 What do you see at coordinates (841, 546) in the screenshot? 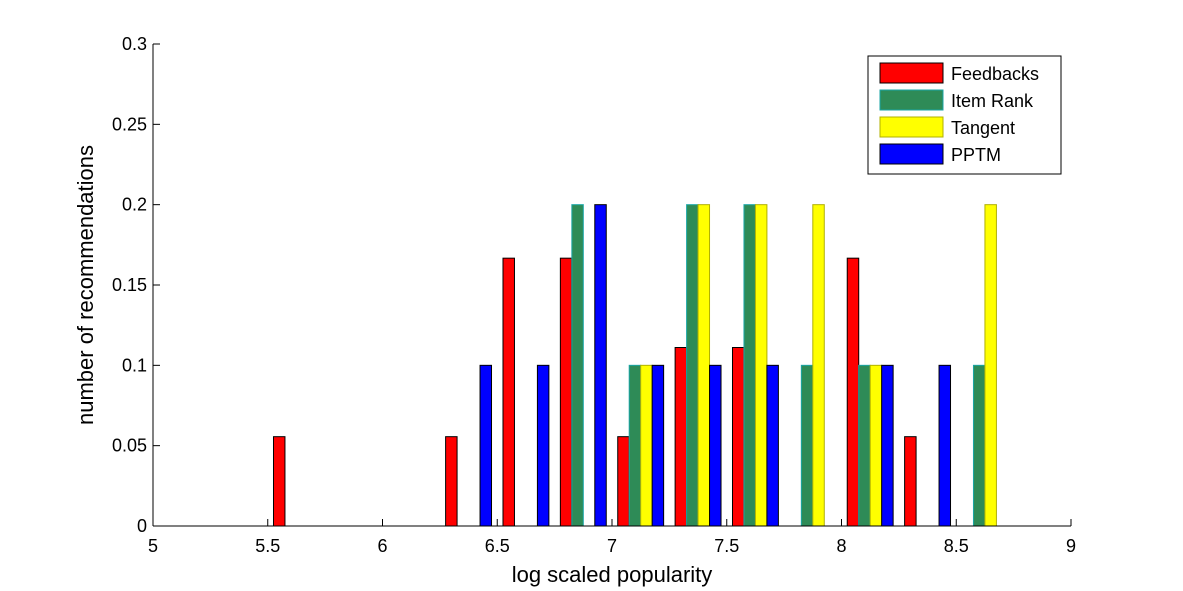
I see `x-tick-label: 8` at bounding box center [841, 546].